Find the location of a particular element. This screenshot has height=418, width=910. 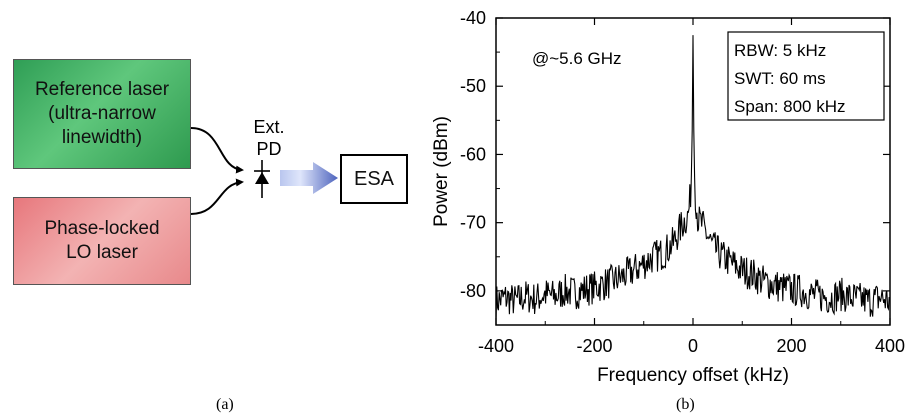

y-axis-label: Power (dBm) is located at coordinates (441, 171).